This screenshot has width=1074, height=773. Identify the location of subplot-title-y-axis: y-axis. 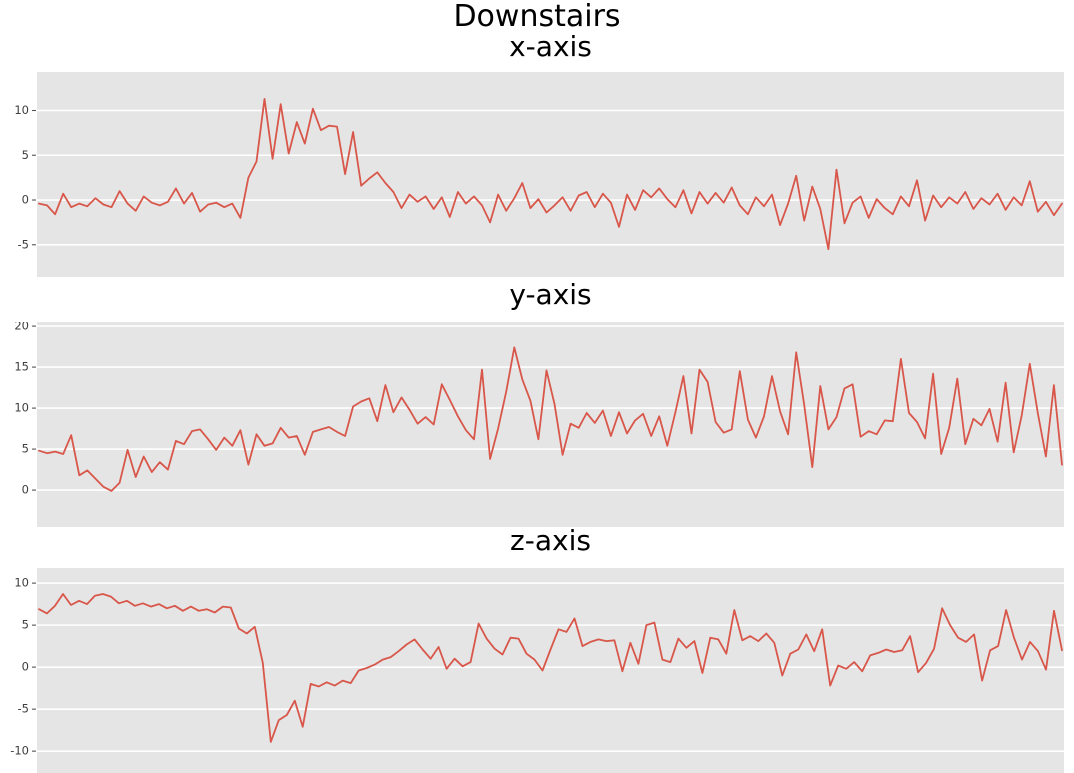
(550, 294).